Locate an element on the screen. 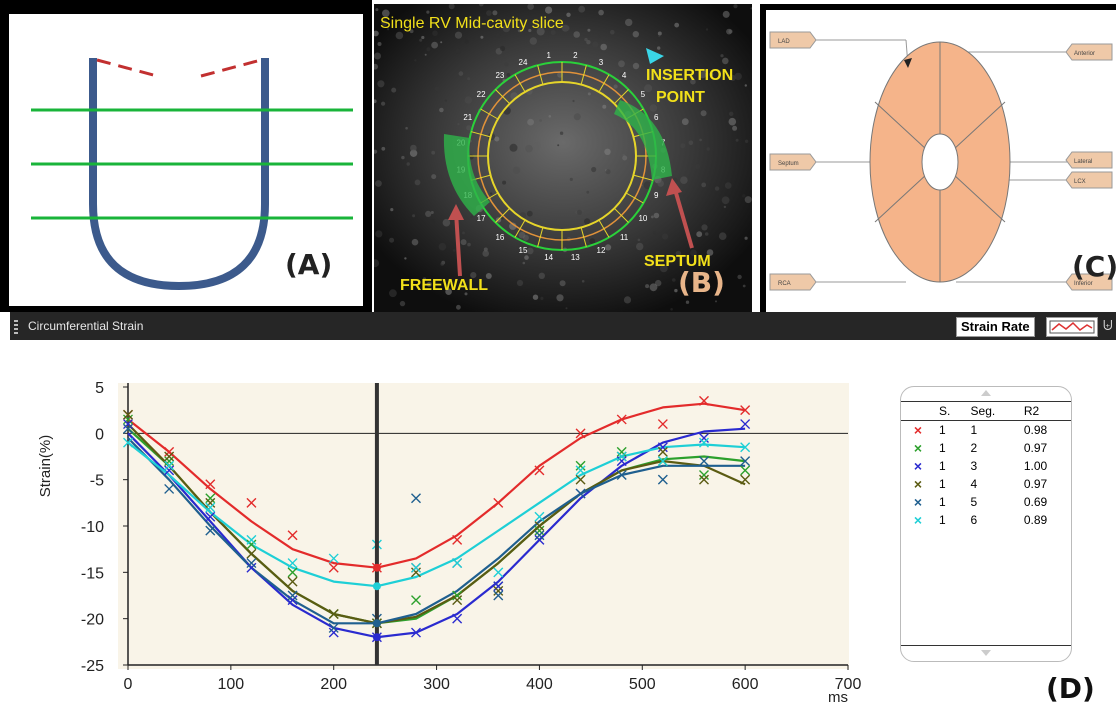 Image resolution: width=1116 pixels, height=710 pixels. x-tick-label: 0 is located at coordinates (128, 684).